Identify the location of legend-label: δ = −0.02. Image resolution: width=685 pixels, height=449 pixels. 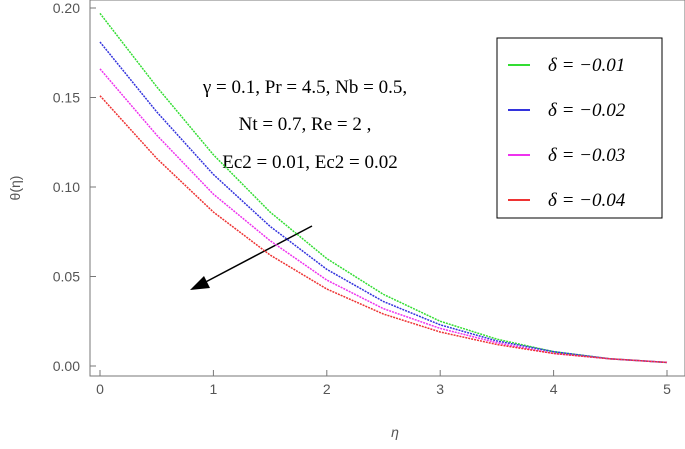
(587, 110).